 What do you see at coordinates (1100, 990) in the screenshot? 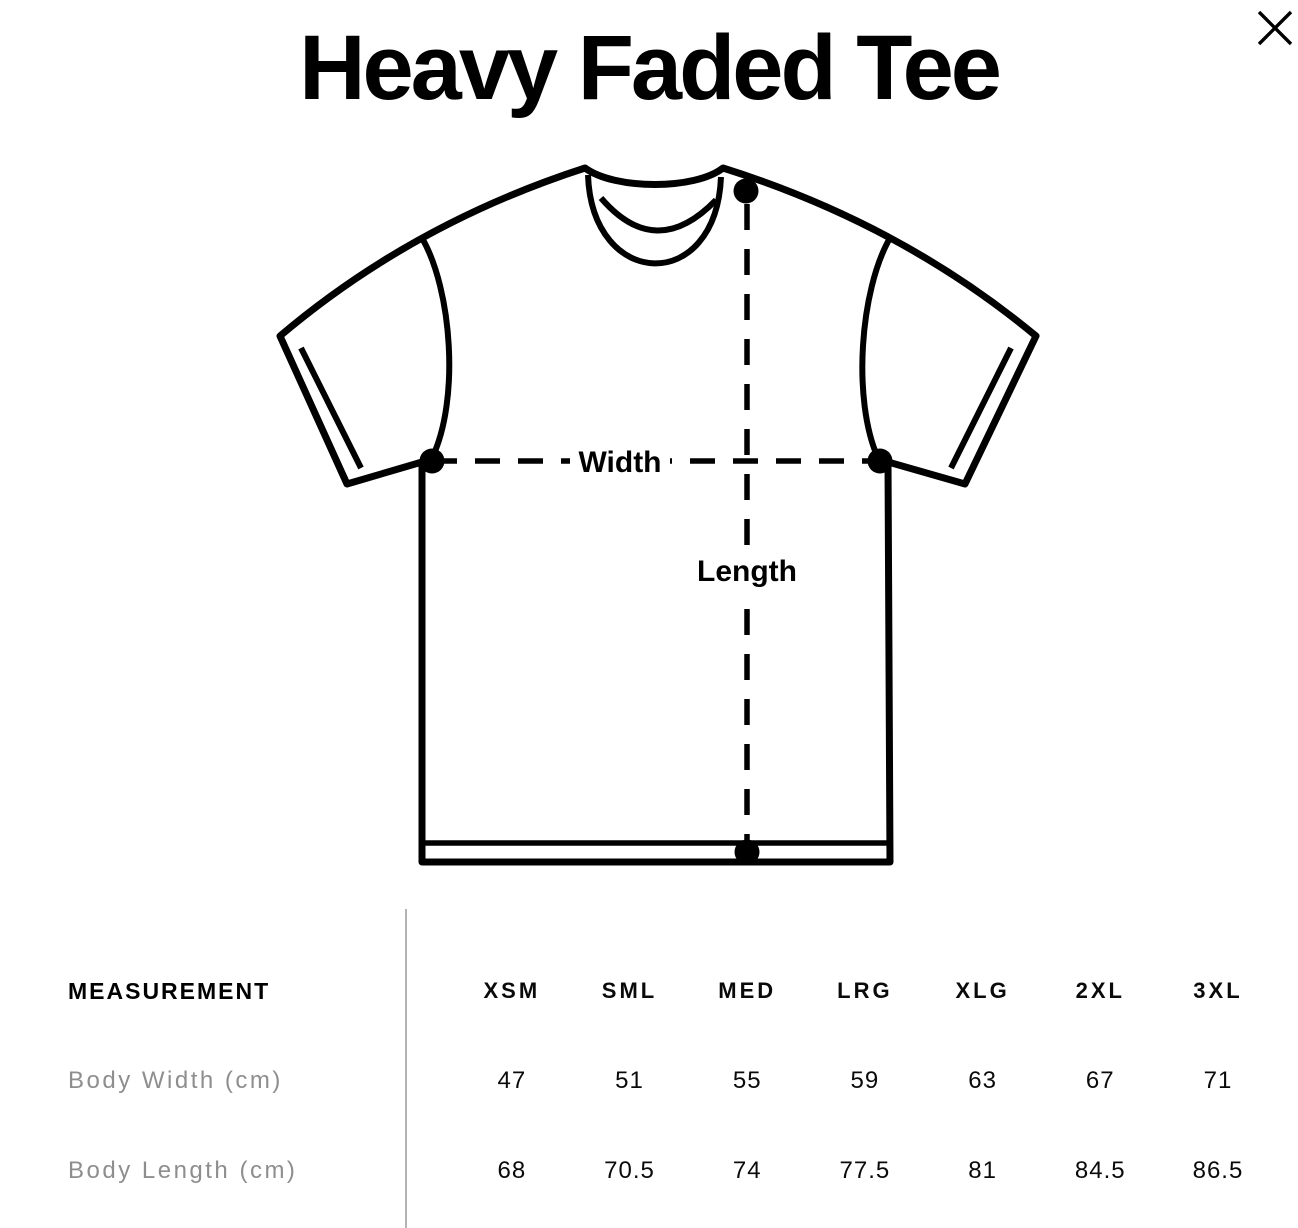
I see `col-header-2xl: 2XL` at bounding box center [1100, 990].